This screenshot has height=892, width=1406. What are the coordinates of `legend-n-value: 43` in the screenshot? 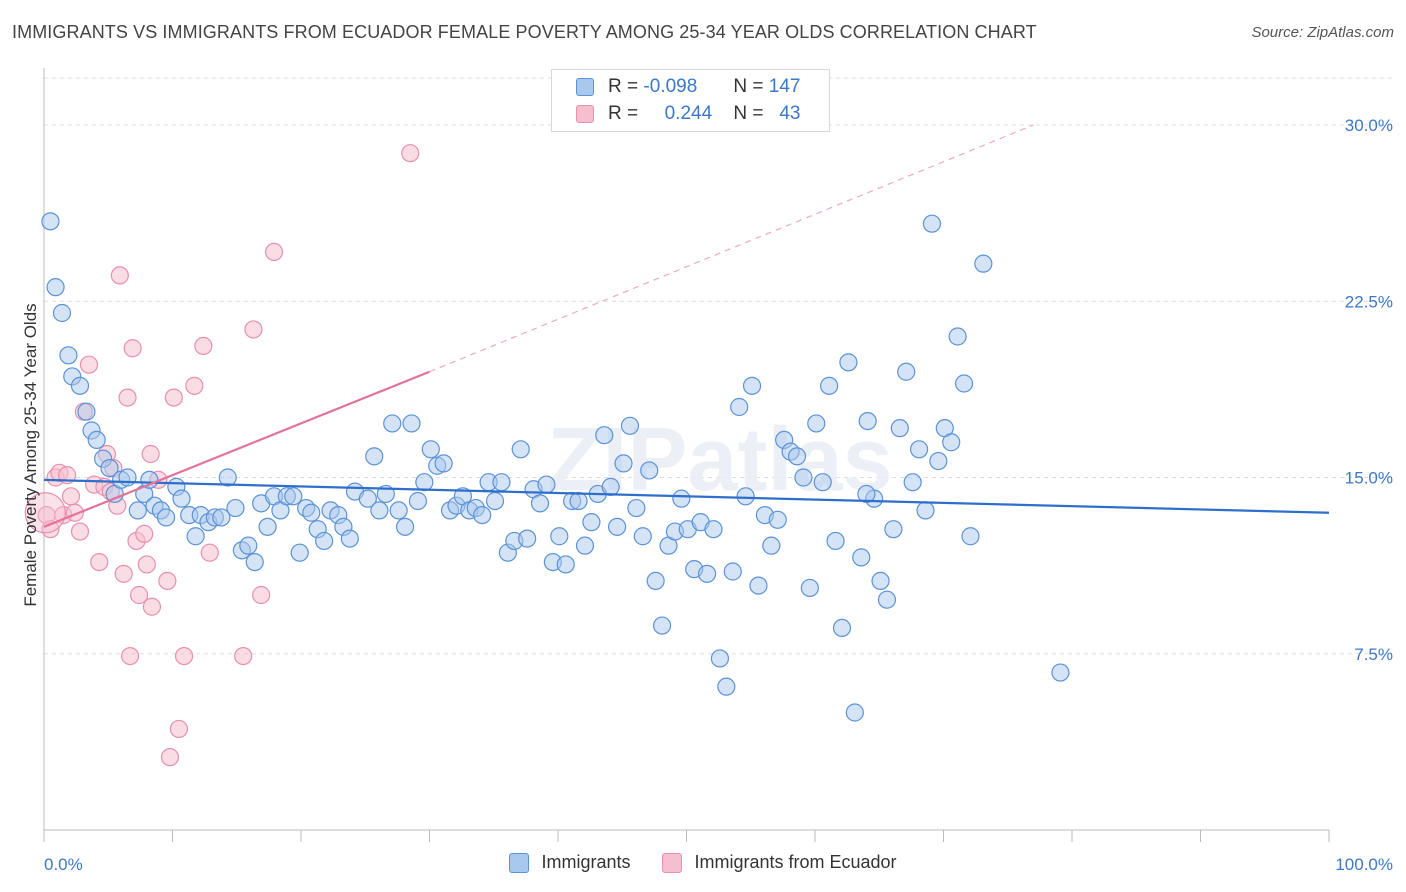 It's located at (790, 113).